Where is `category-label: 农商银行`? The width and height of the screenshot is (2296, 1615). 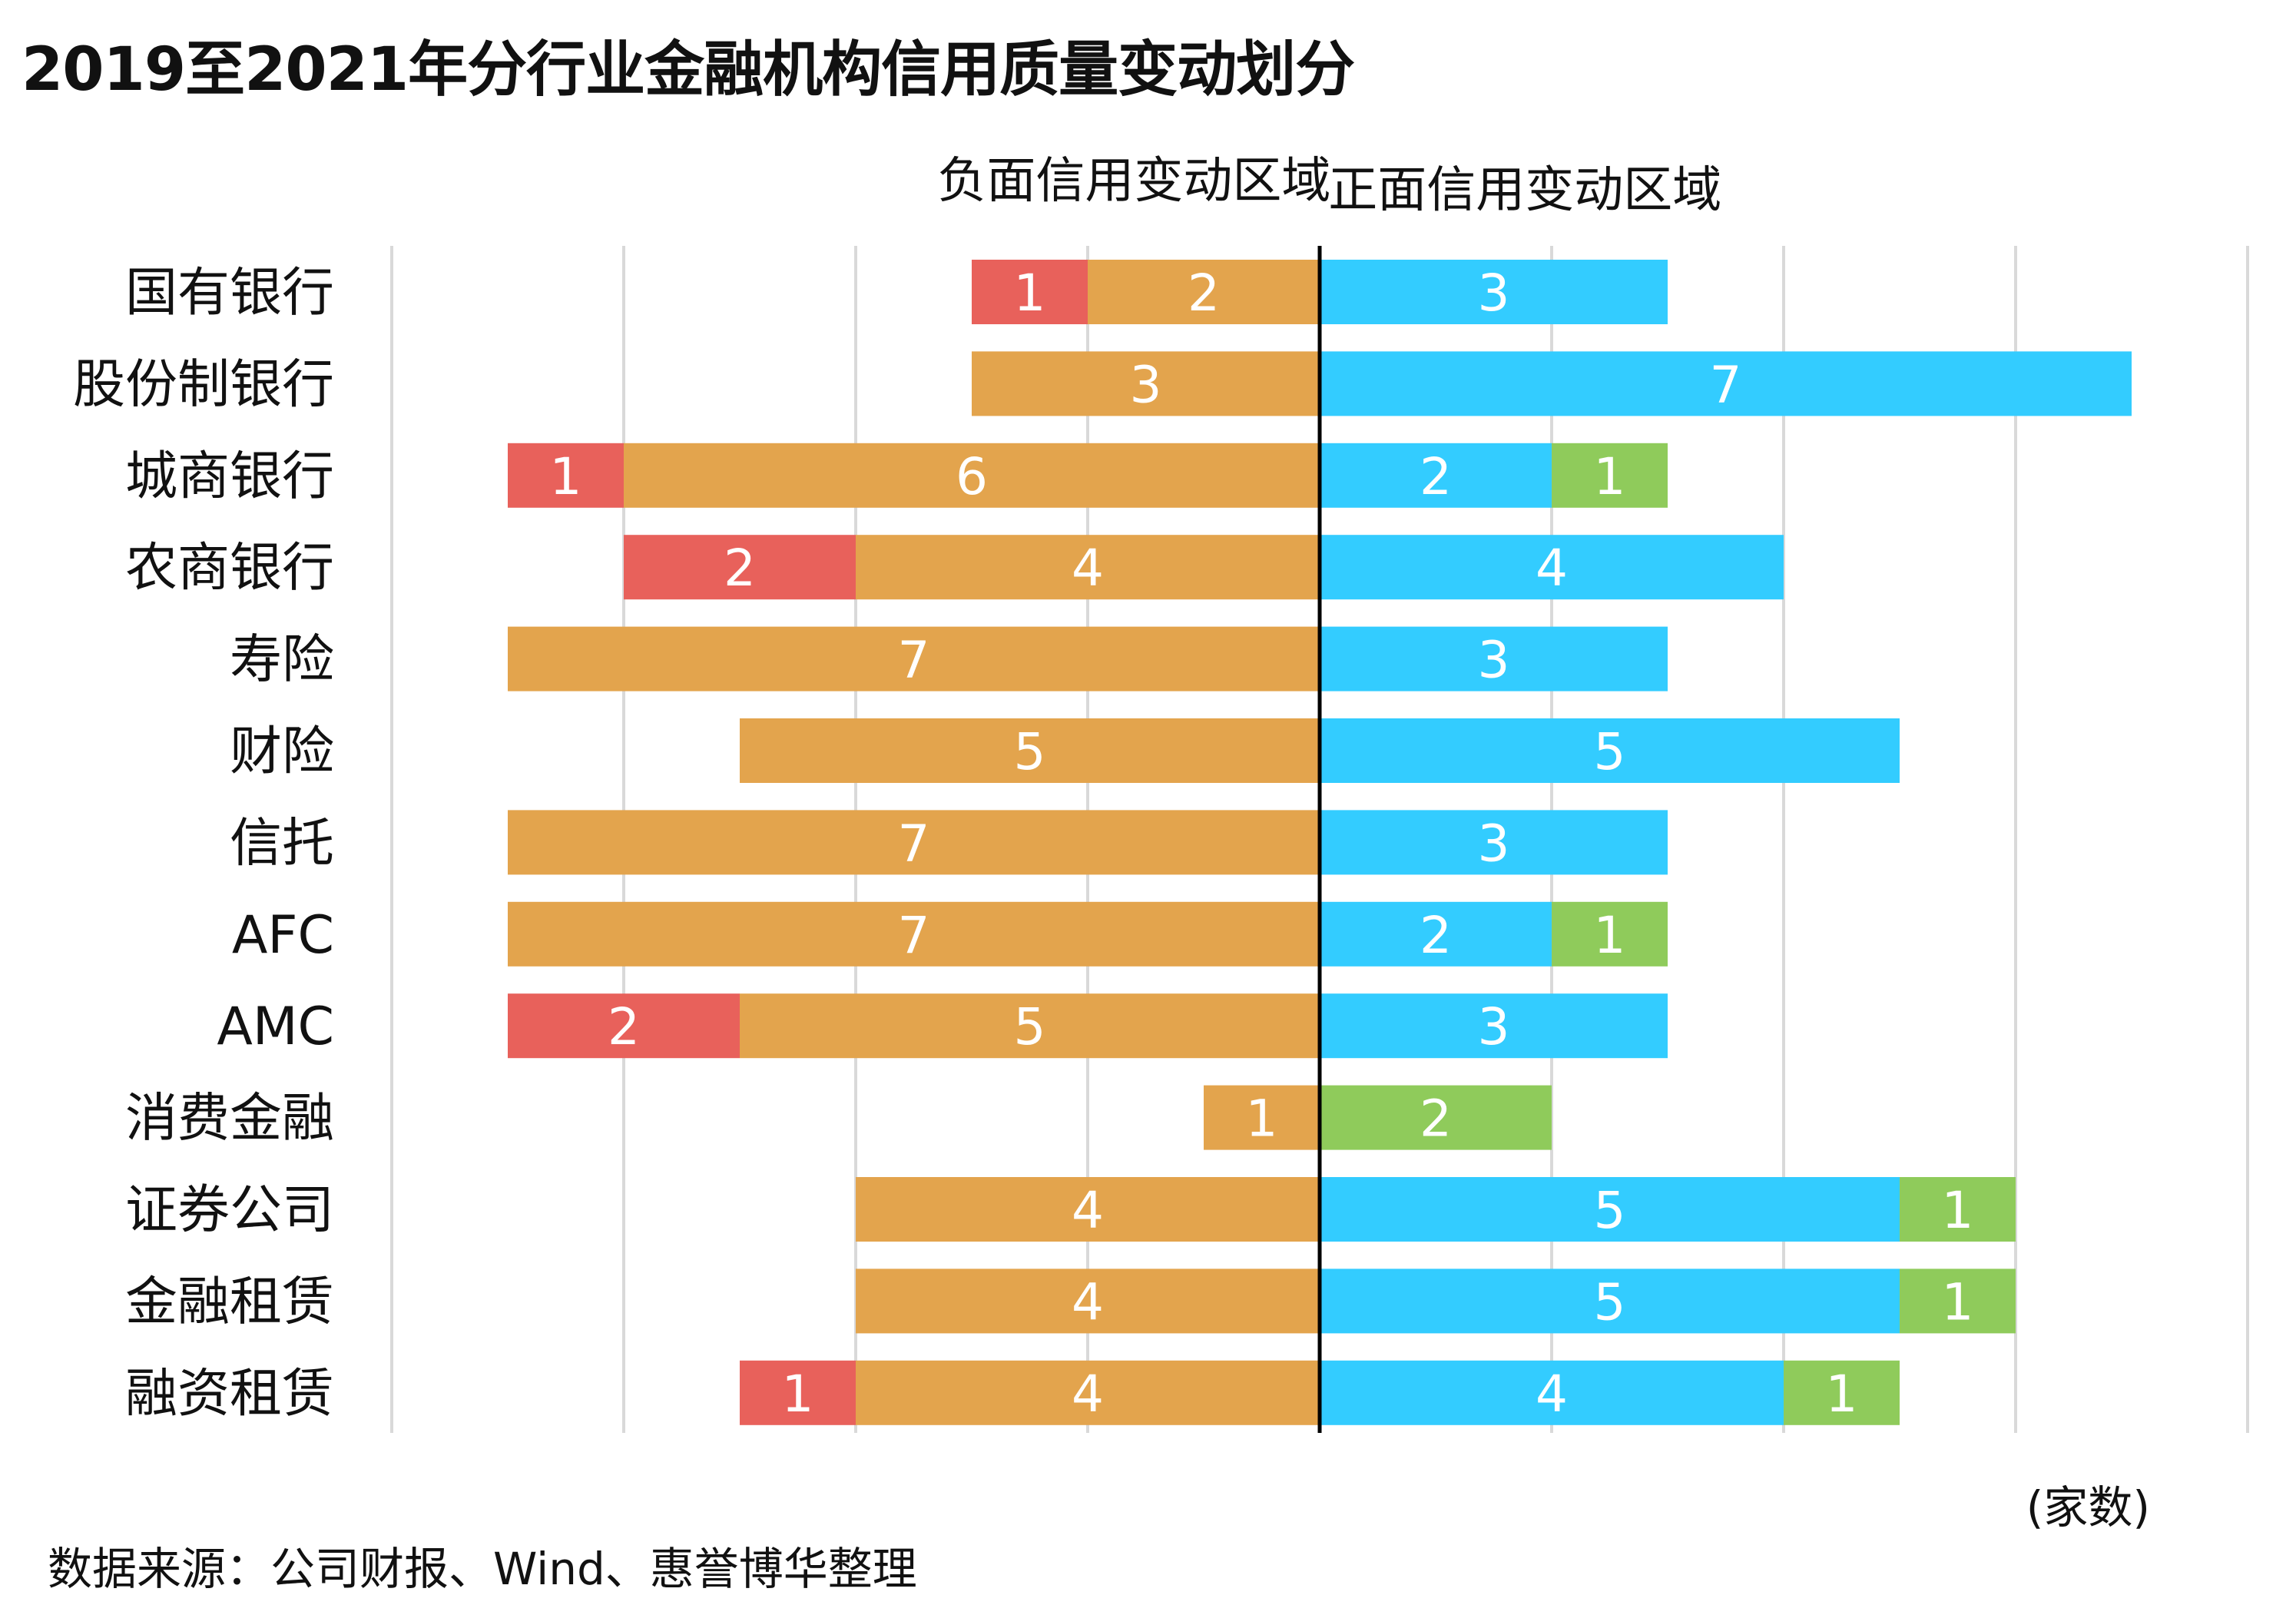
category-label: 农商银行 is located at coordinates (229, 568).